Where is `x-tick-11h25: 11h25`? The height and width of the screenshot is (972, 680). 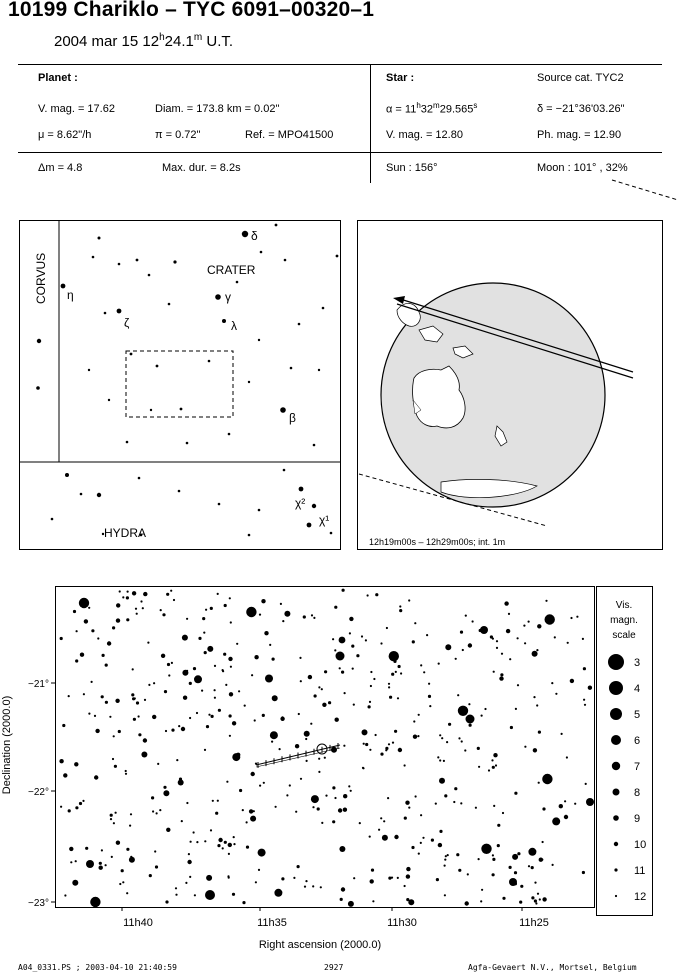
x-tick-11h25: 11h25 is located at coordinates (534, 923).